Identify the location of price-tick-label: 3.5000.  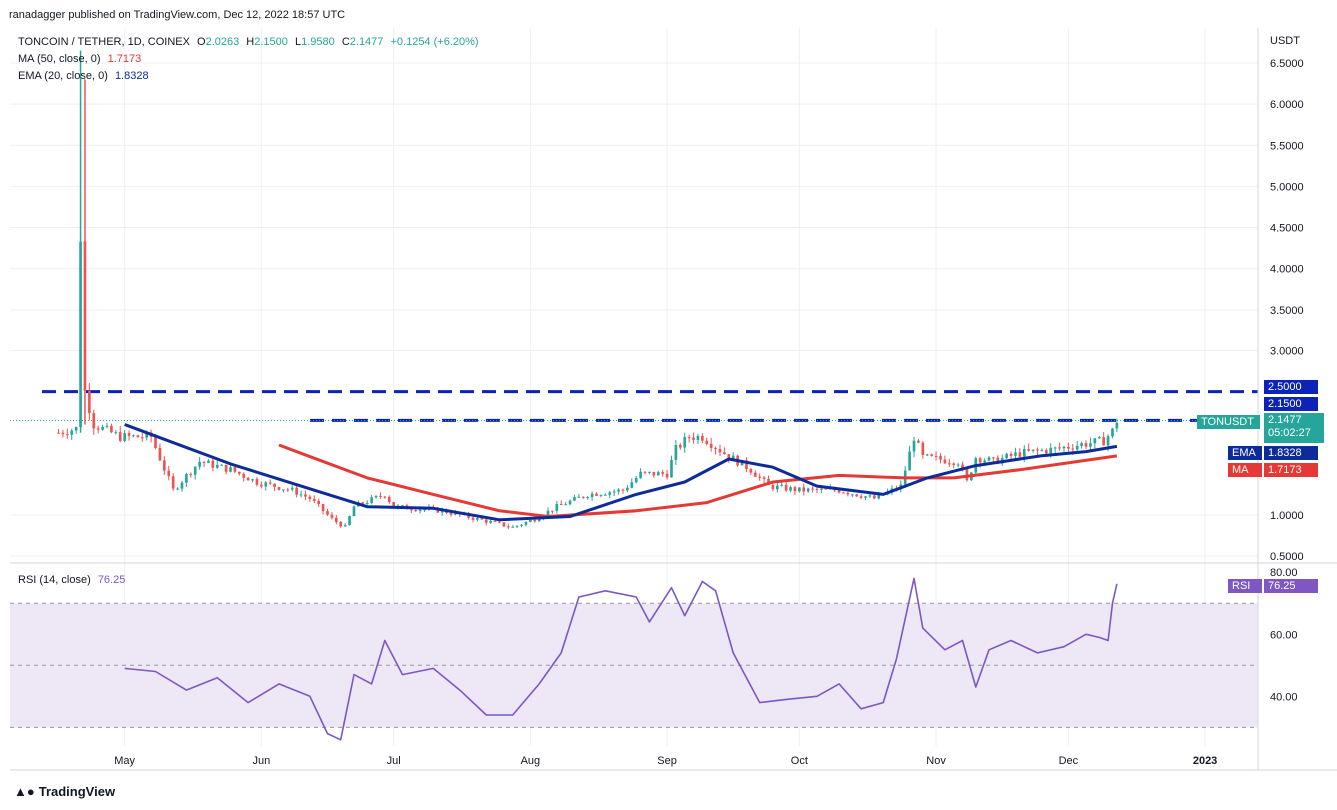
(1287, 311).